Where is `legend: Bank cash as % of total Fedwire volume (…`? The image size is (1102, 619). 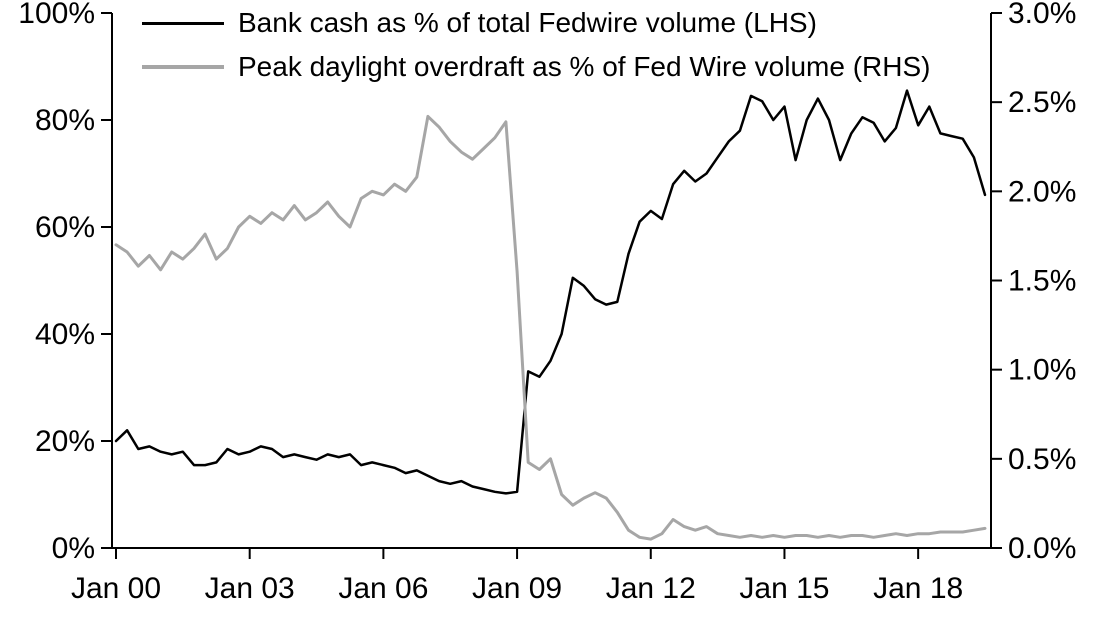
legend: Bank cash as % of total Fedwire volume (… is located at coordinates (536, 45).